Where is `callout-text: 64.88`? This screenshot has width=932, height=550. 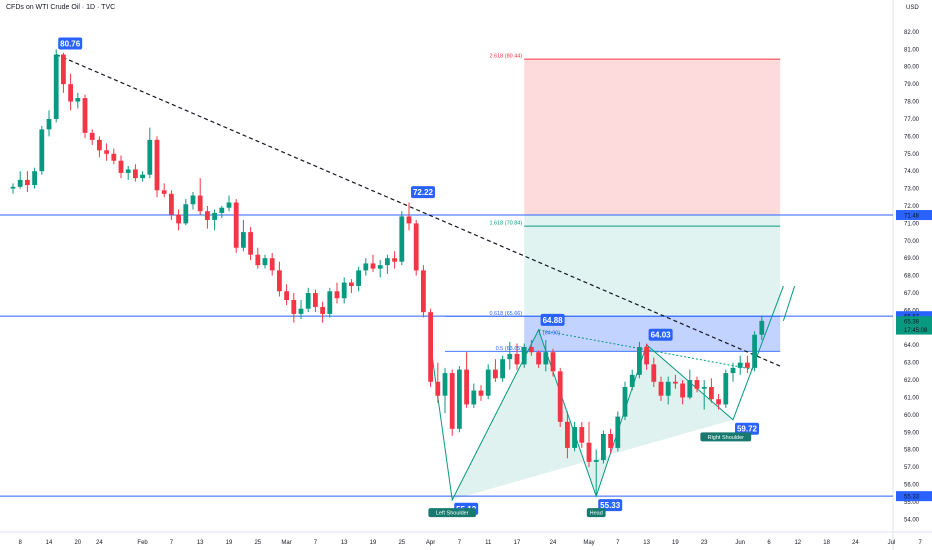
callout-text: 64.88 is located at coordinates (553, 320).